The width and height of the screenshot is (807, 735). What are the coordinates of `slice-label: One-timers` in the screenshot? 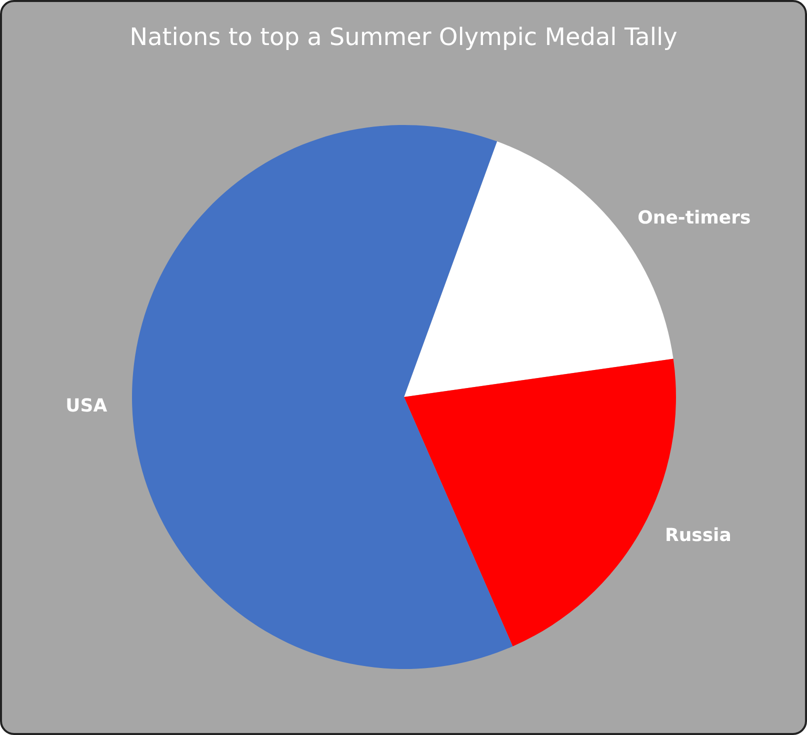 It's located at (694, 218).